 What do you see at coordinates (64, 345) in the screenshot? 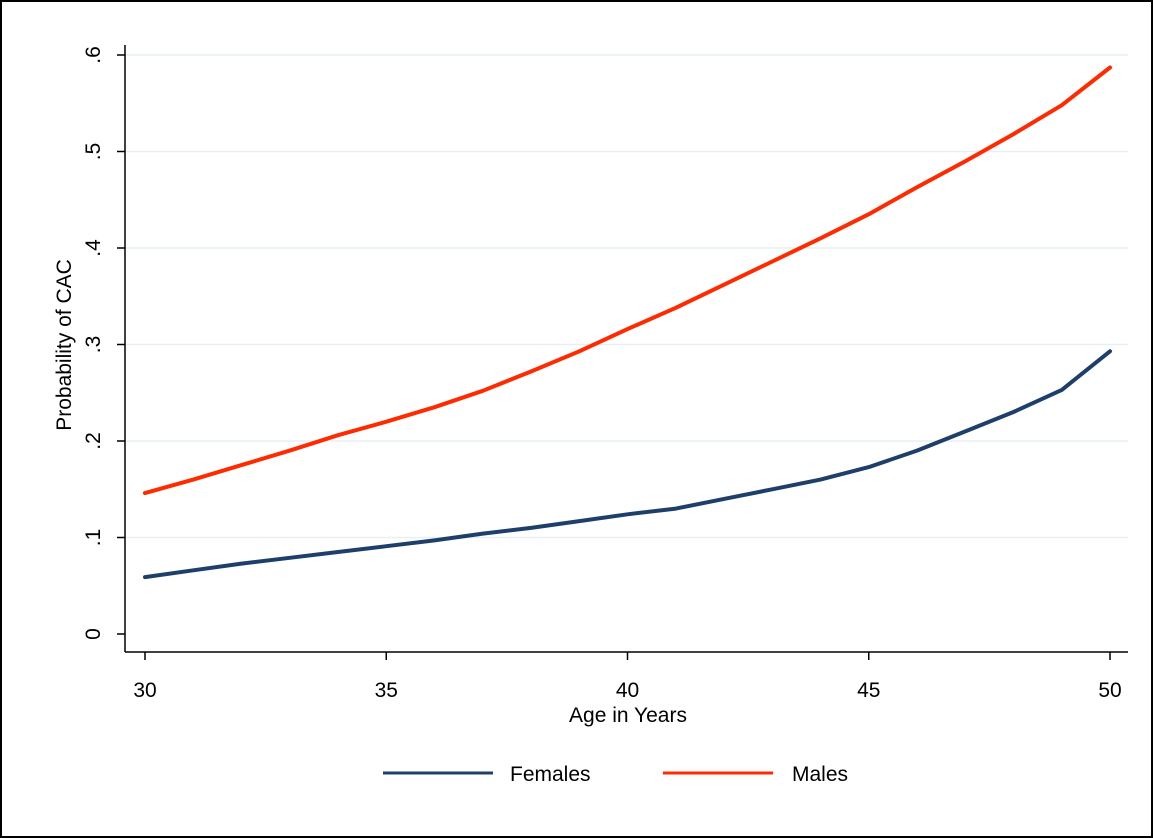
I see `y-axis-title: Probability of CAC` at bounding box center [64, 345].